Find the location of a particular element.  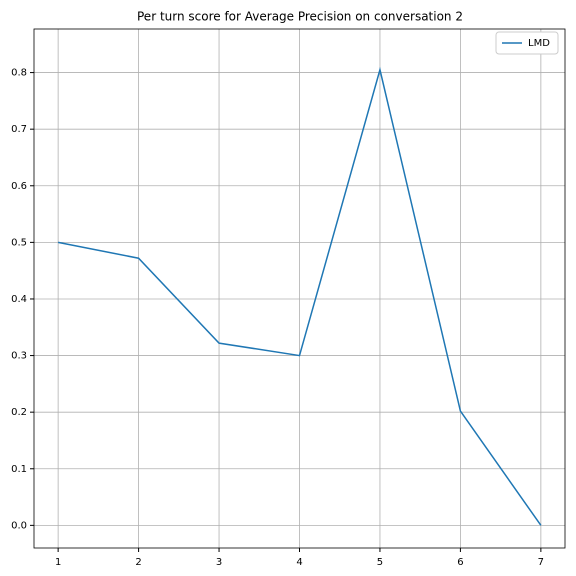

y-tick-label: 0.5 is located at coordinates (19, 242).